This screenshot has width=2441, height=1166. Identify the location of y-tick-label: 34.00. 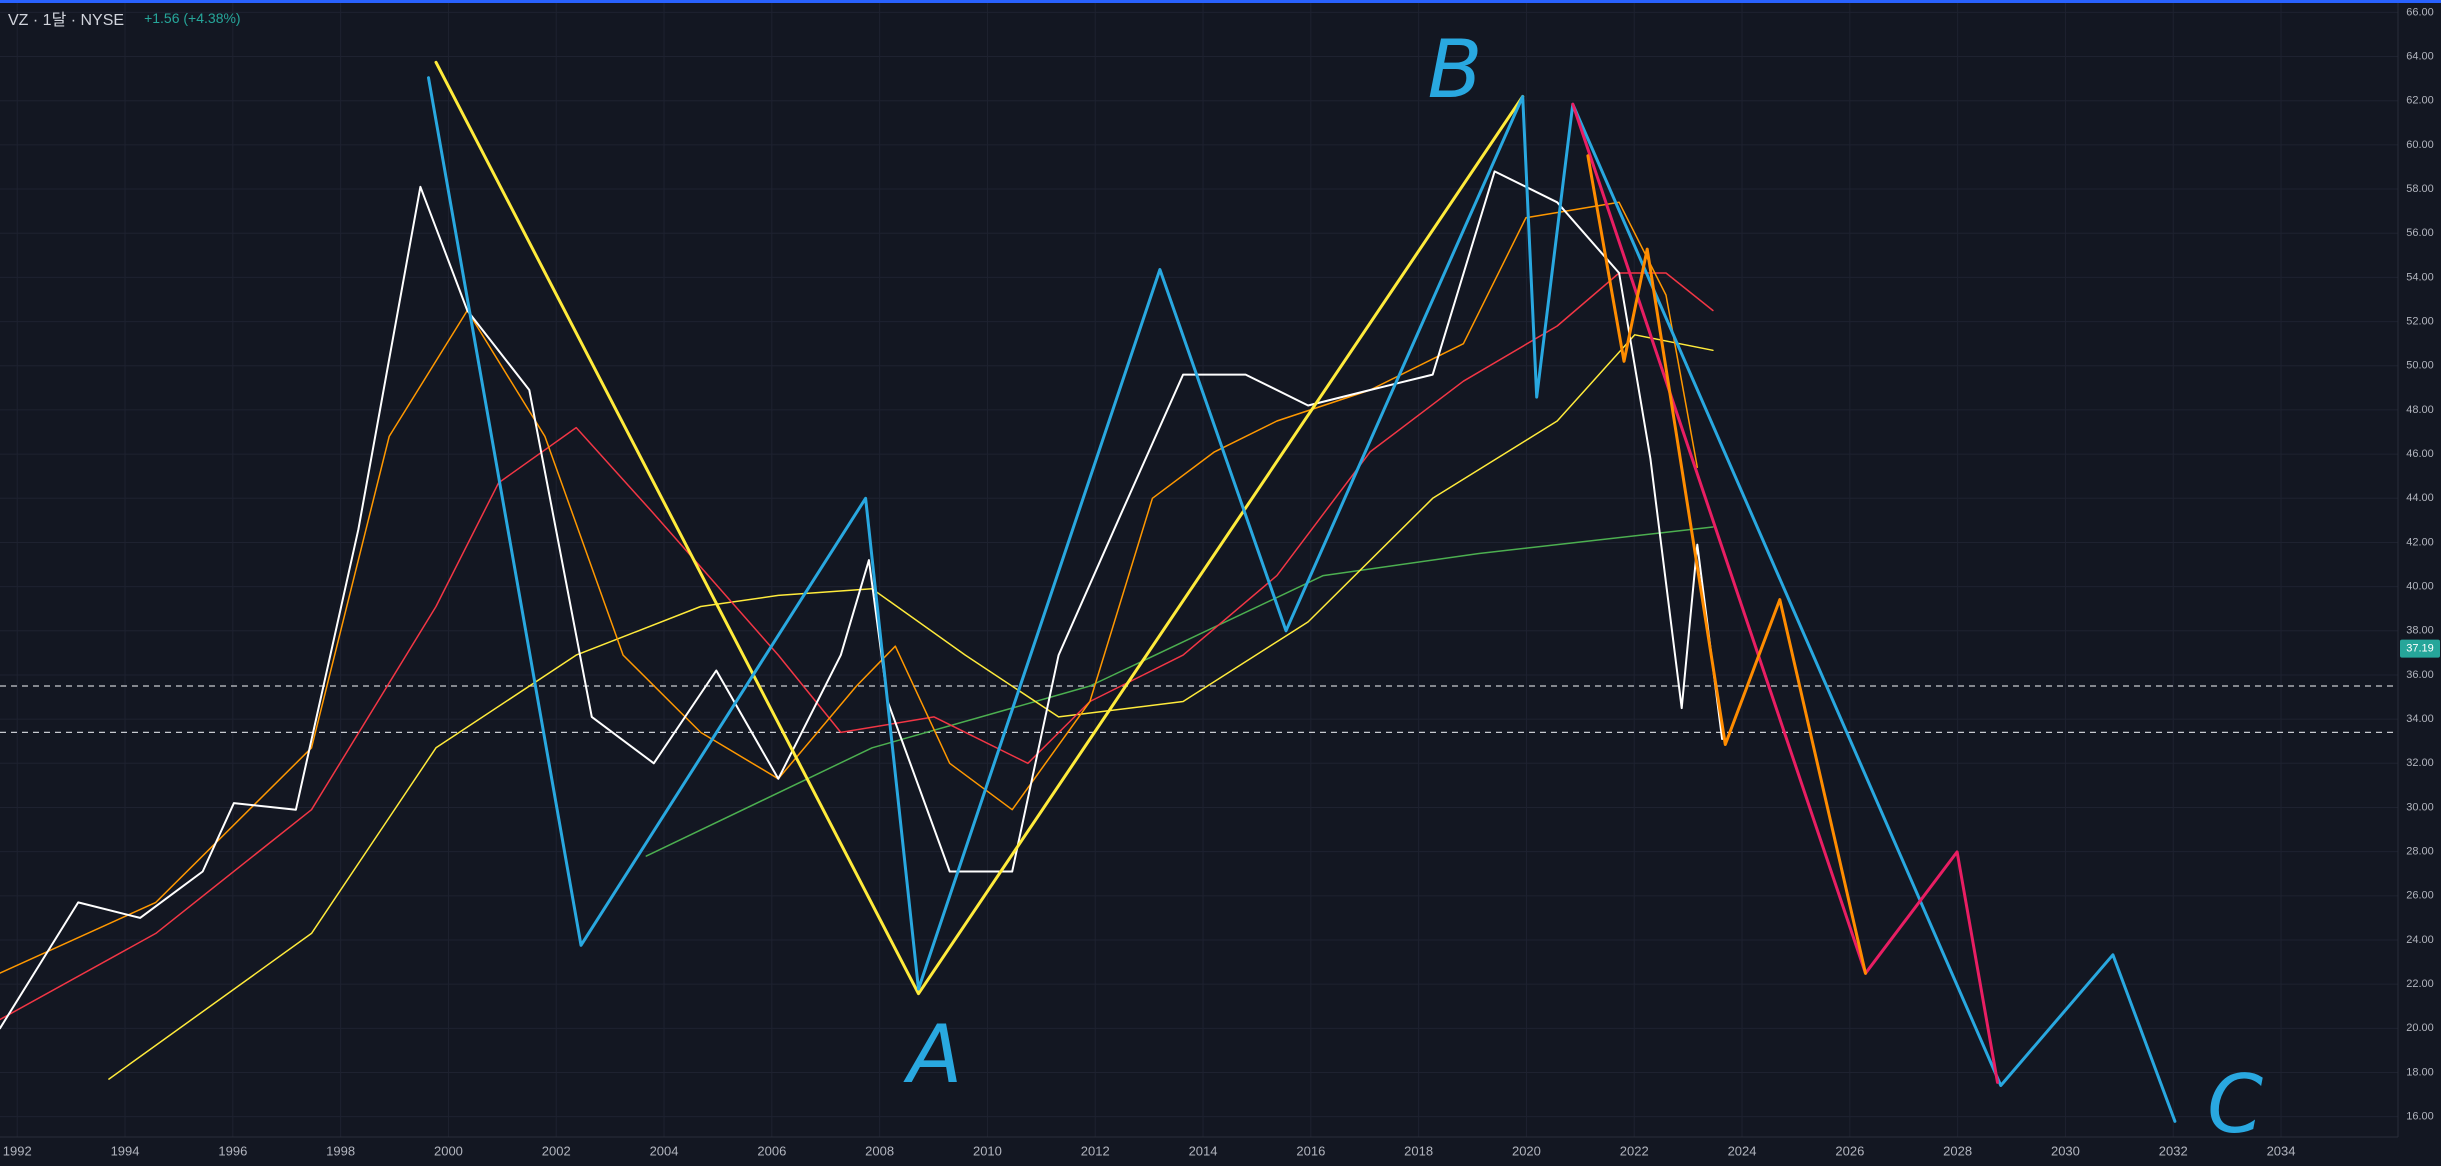
(2420, 719).